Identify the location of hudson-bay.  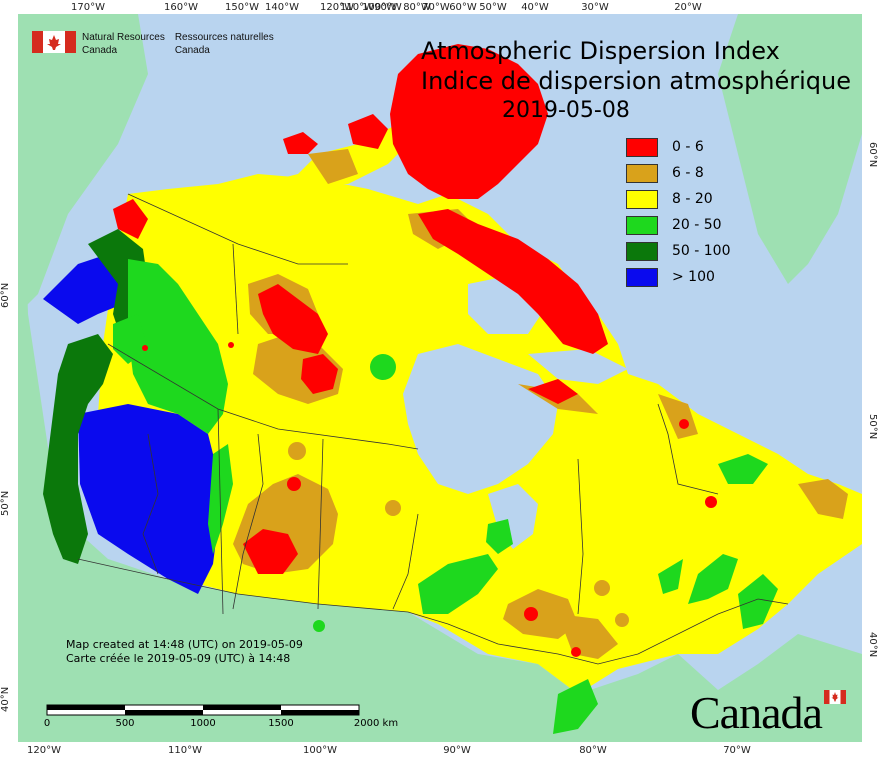
(480, 419).